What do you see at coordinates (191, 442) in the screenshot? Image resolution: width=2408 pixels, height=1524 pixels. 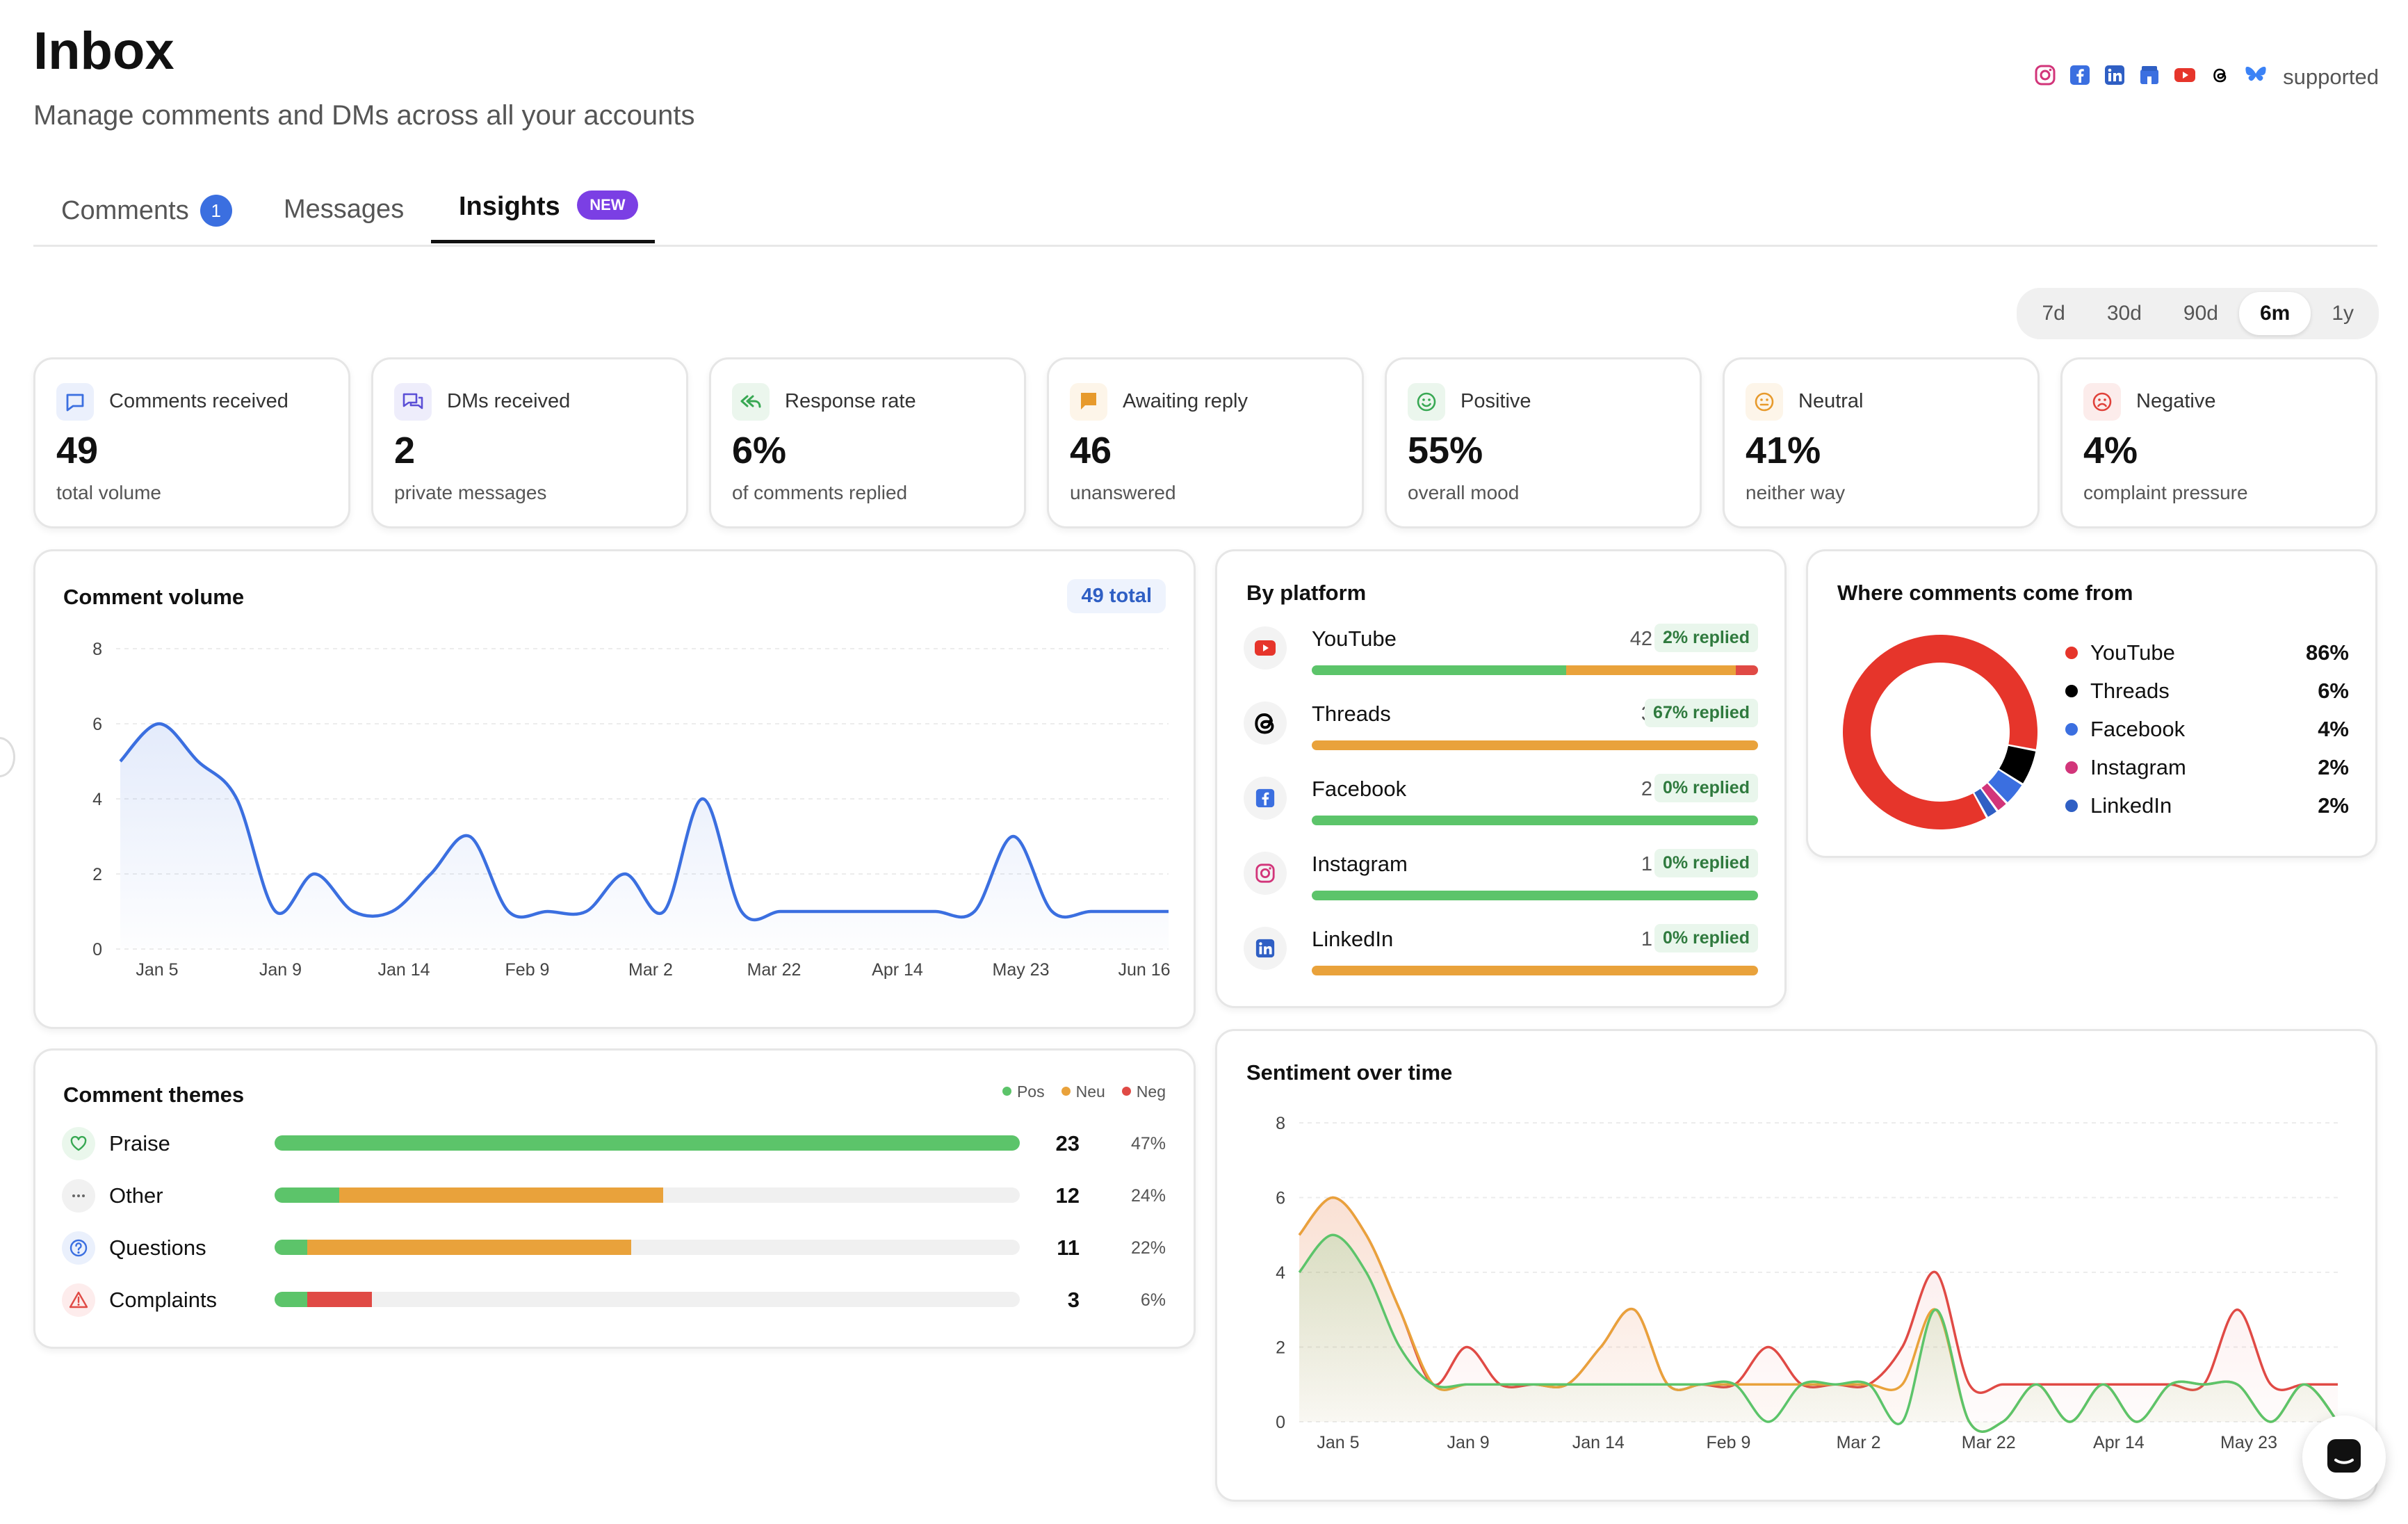 I see `stat-card: Comments received 49 total volume` at bounding box center [191, 442].